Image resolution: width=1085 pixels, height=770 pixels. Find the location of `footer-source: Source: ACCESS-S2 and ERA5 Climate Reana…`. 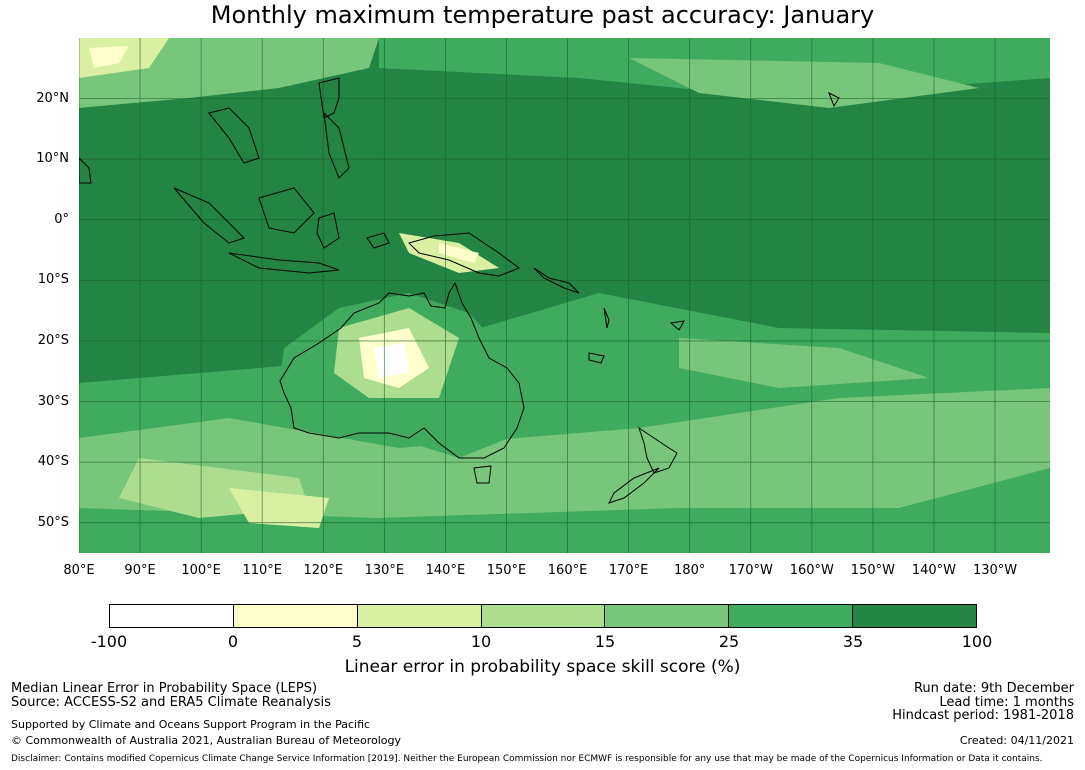

footer-source: Source: ACCESS-S2 and ERA5 Climate Reana… is located at coordinates (171, 702).